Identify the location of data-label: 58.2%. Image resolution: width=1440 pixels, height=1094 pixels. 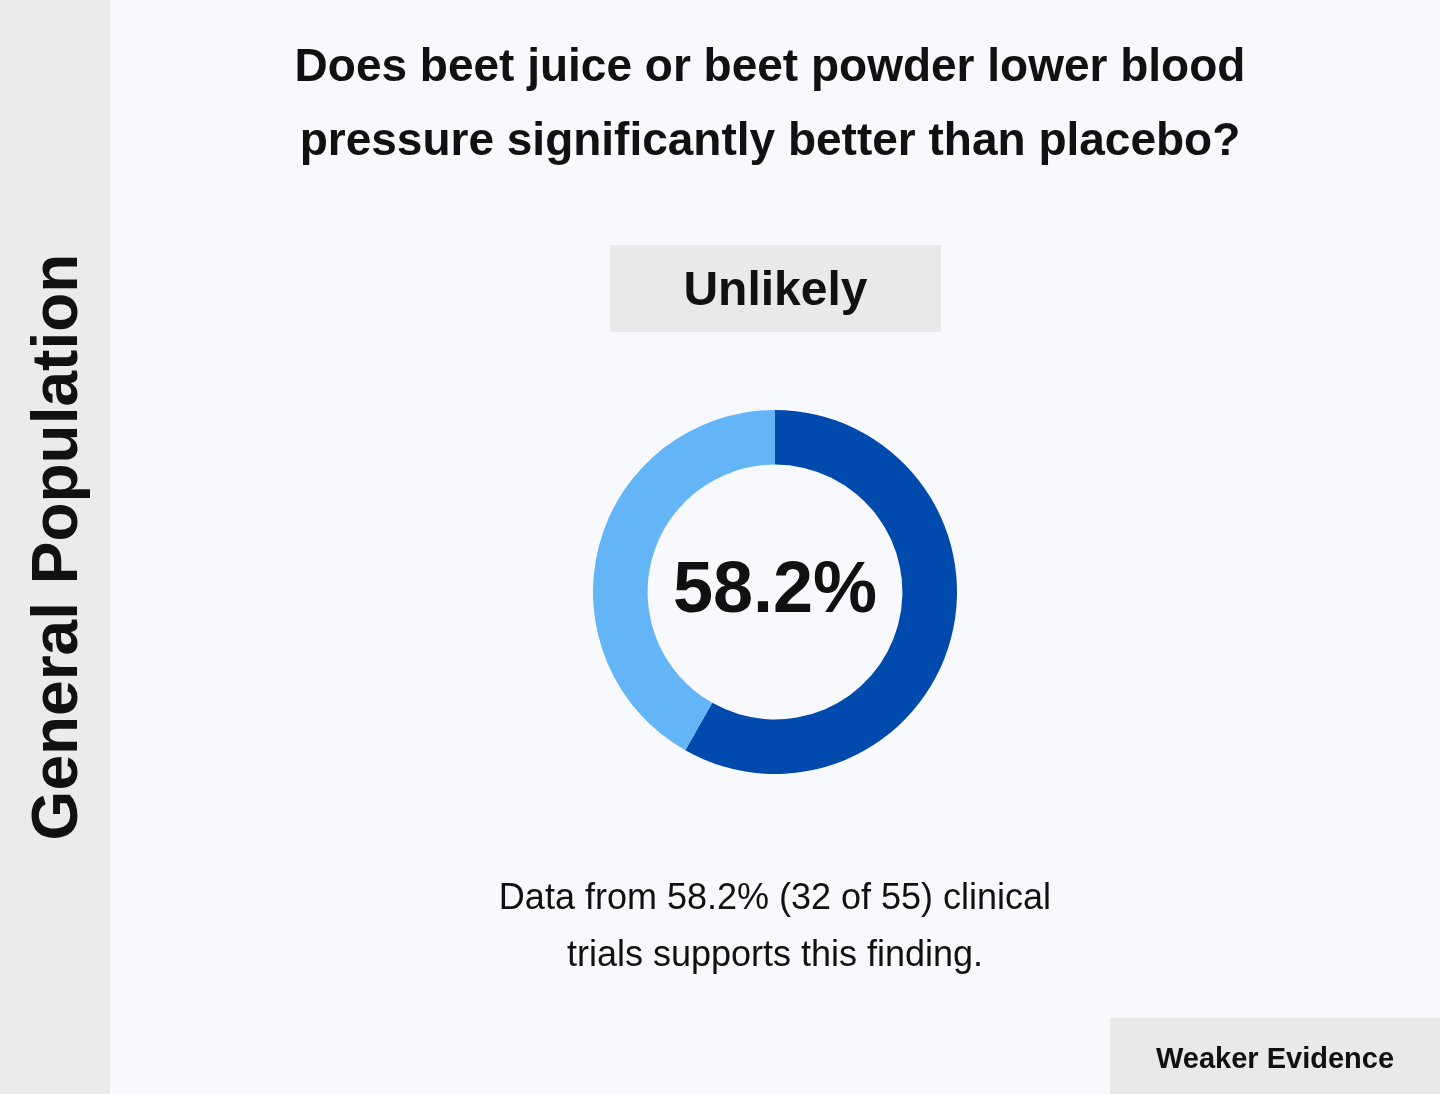
(775, 586).